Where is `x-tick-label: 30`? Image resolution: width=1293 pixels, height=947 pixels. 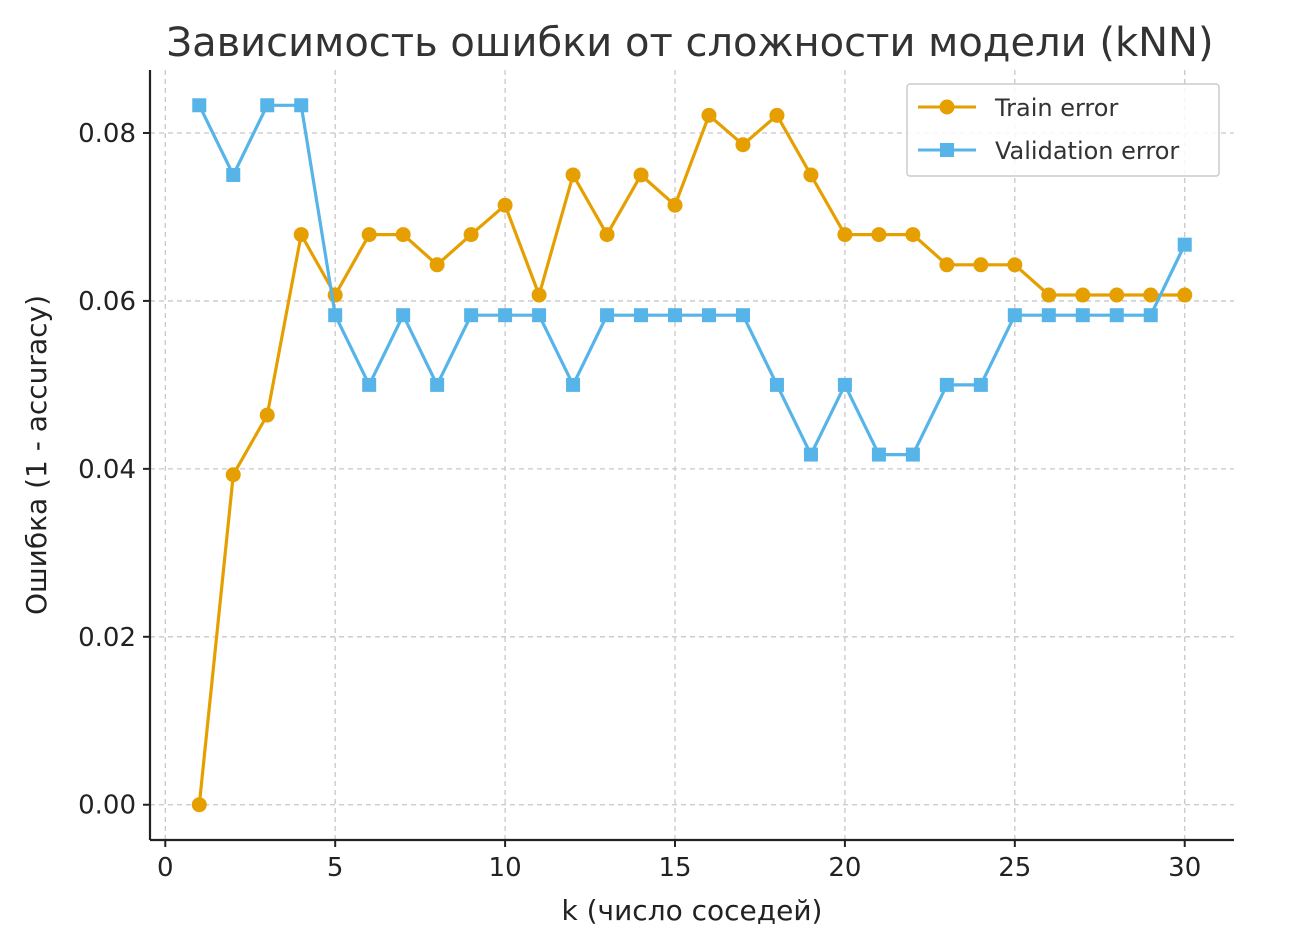 x-tick-label: 30 is located at coordinates (1184, 868).